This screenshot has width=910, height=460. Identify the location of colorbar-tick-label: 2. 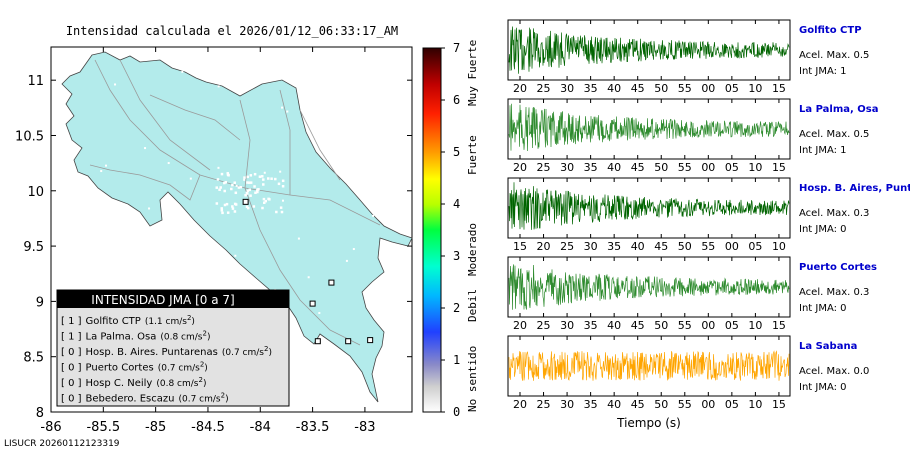
(456, 308).